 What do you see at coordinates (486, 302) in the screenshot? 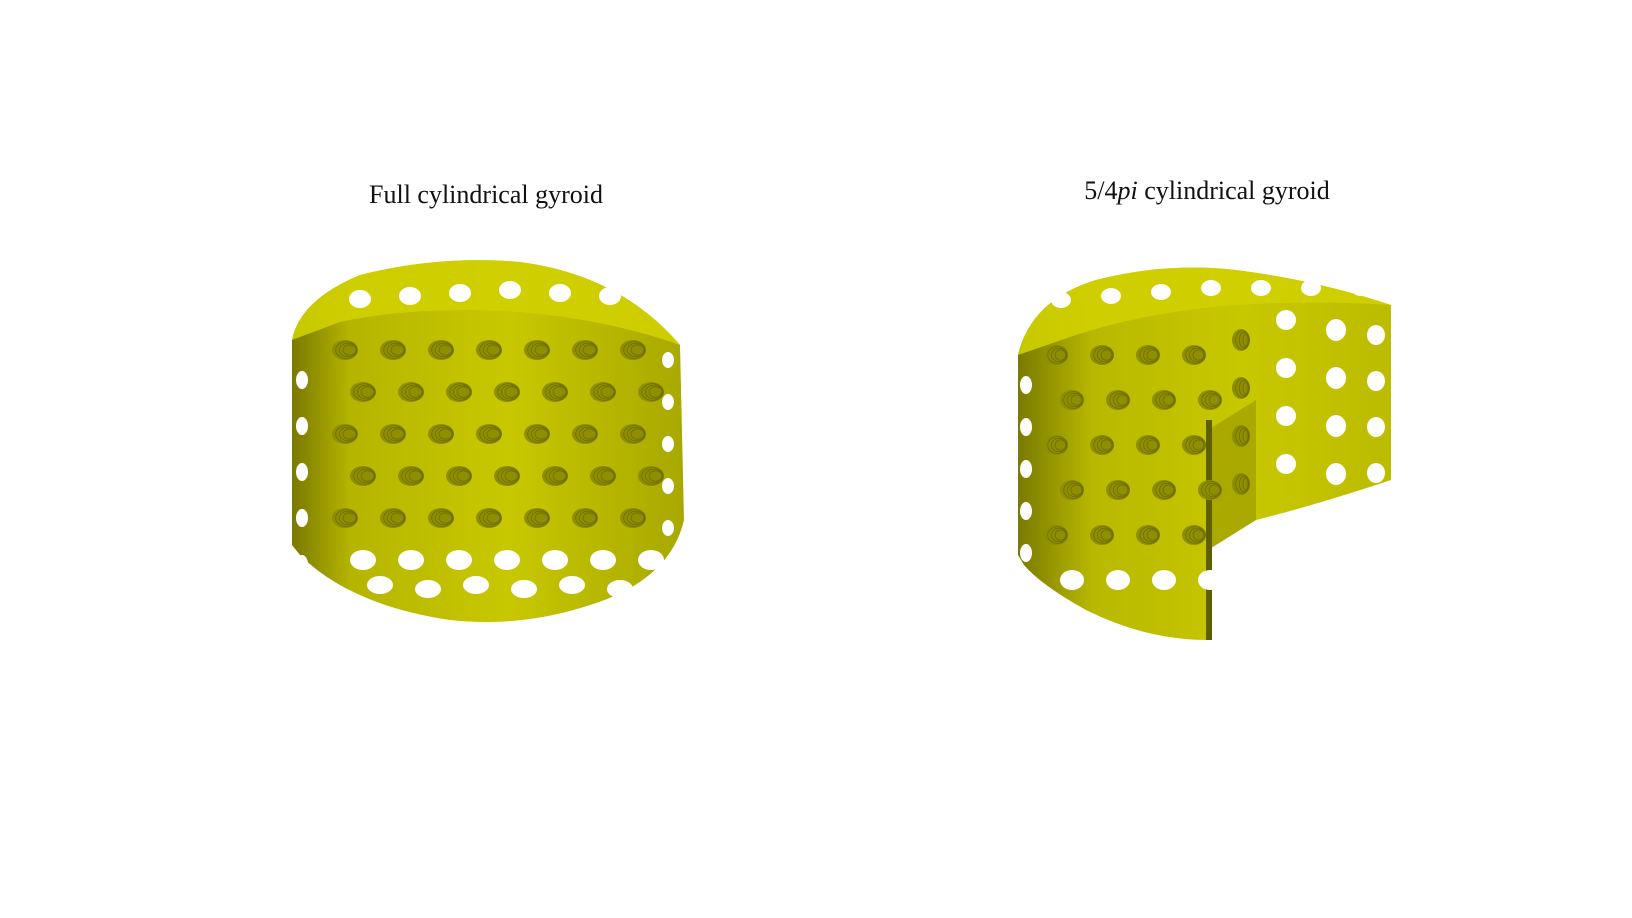
I see `gyroid-top-rim` at bounding box center [486, 302].